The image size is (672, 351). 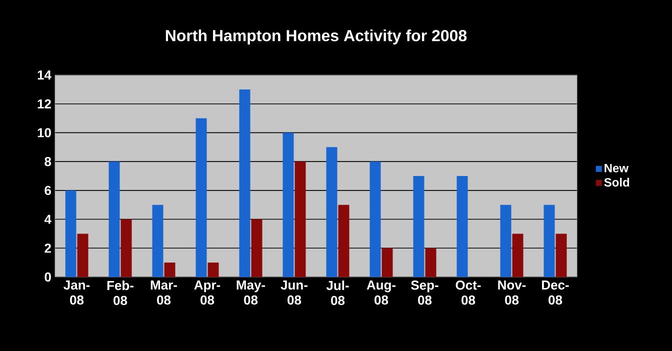 What do you see at coordinates (48, 219) in the screenshot?
I see `y-tick-label: 4` at bounding box center [48, 219].